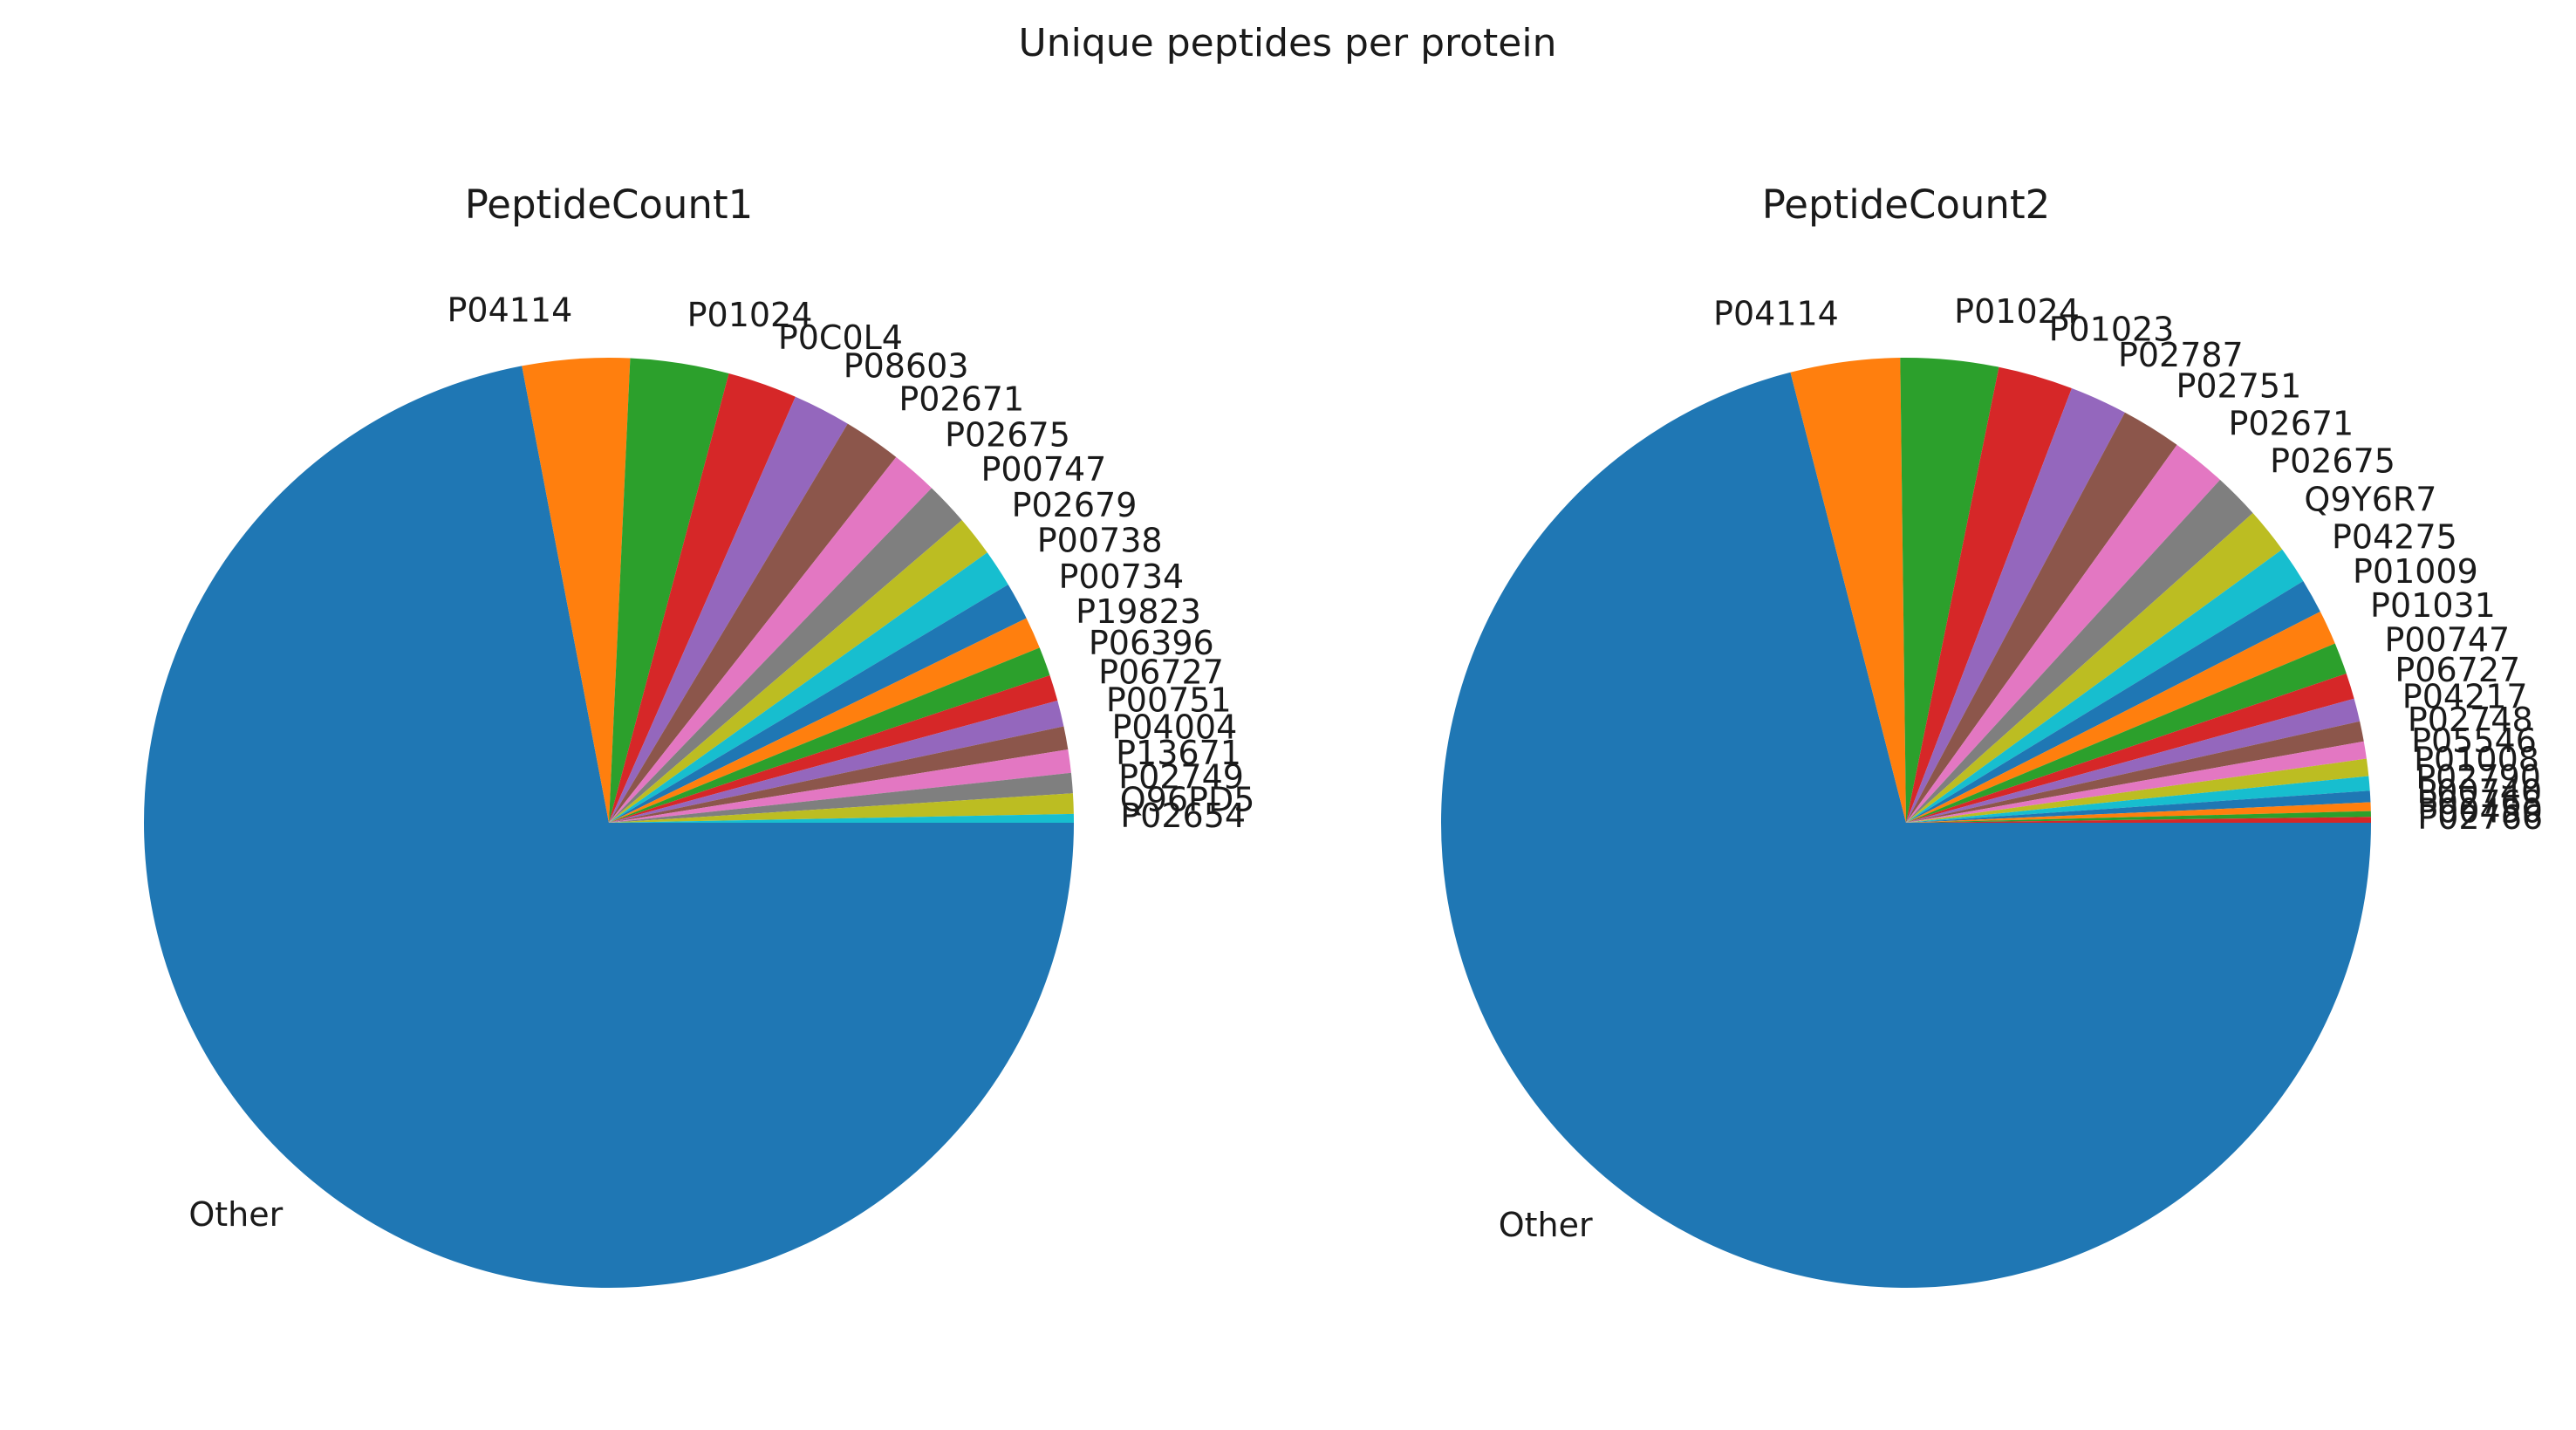  Describe the element at coordinates (2480, 810) in the screenshot. I see `slice-label: P00450` at that location.